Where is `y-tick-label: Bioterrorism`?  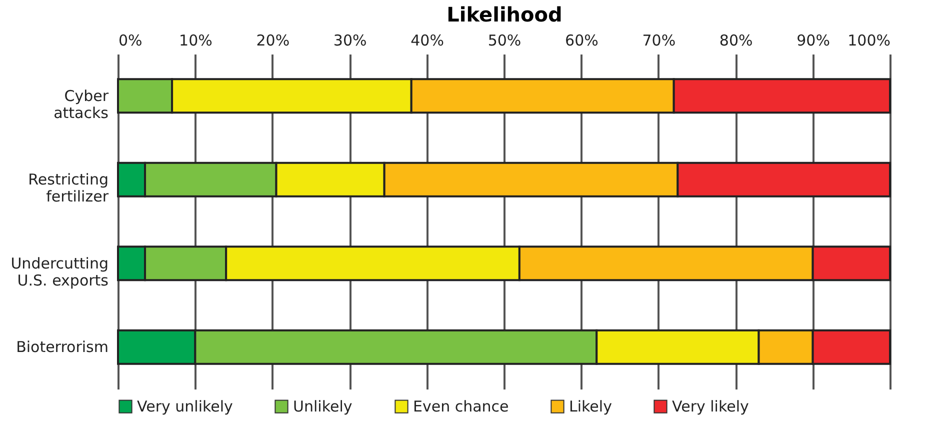 y-tick-label: Bioterrorism is located at coordinates (62, 347).